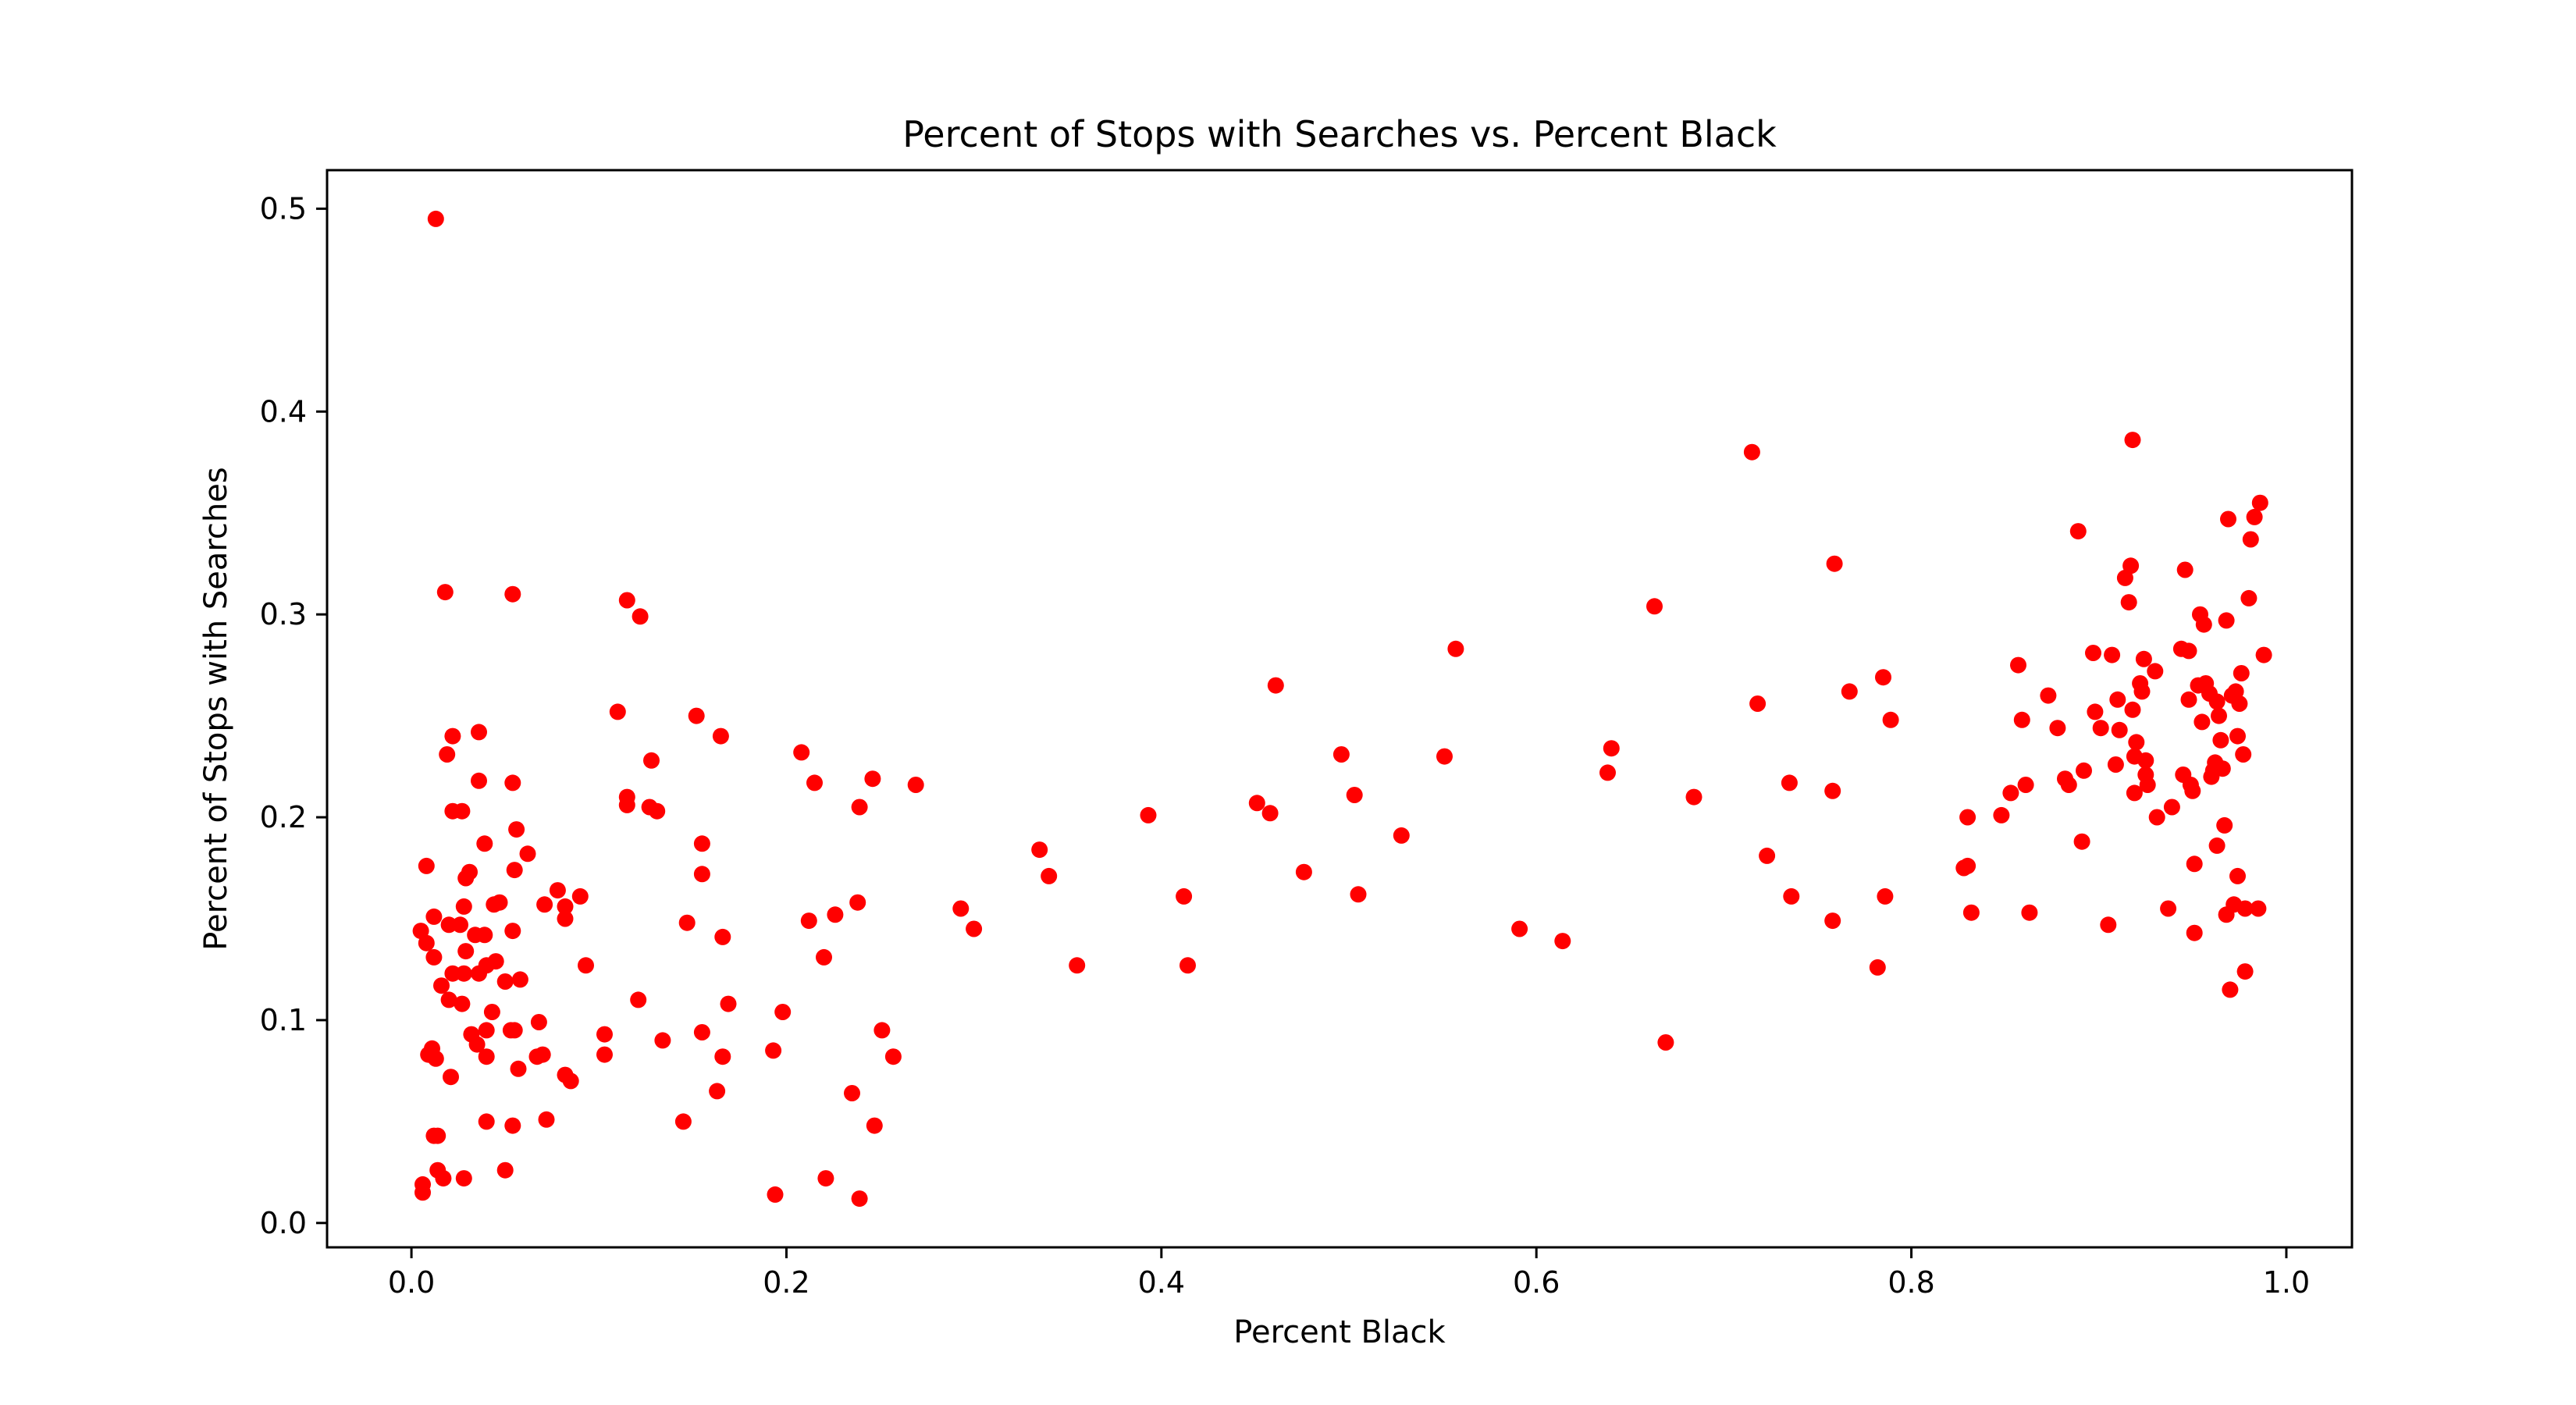 The width and height of the screenshot is (2576, 1405). I want to click on x-tick-label: 0.4, so click(1161, 1283).